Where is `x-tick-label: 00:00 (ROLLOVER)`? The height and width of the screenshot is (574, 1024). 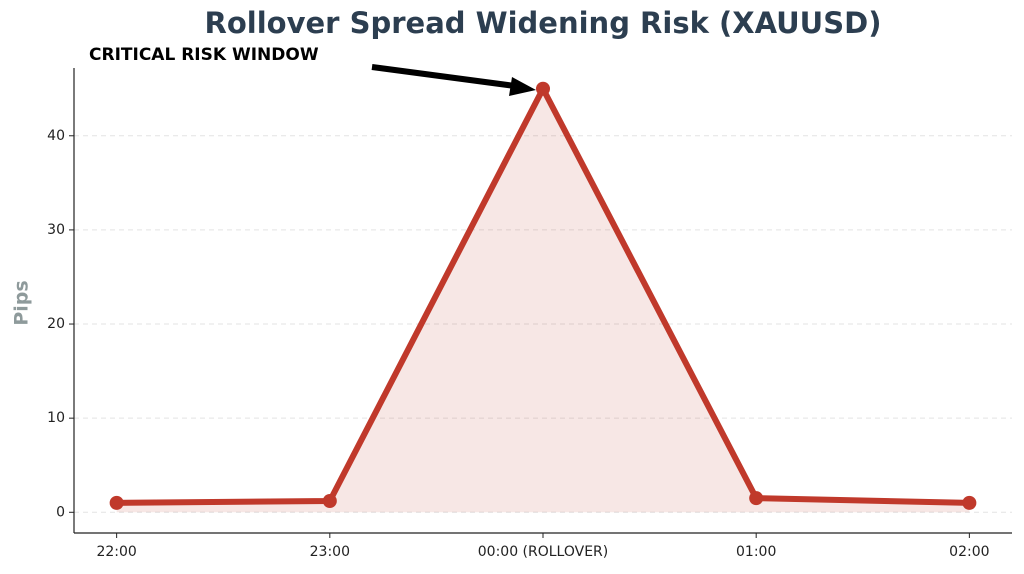 x-tick-label: 00:00 (ROLLOVER) is located at coordinates (543, 552).